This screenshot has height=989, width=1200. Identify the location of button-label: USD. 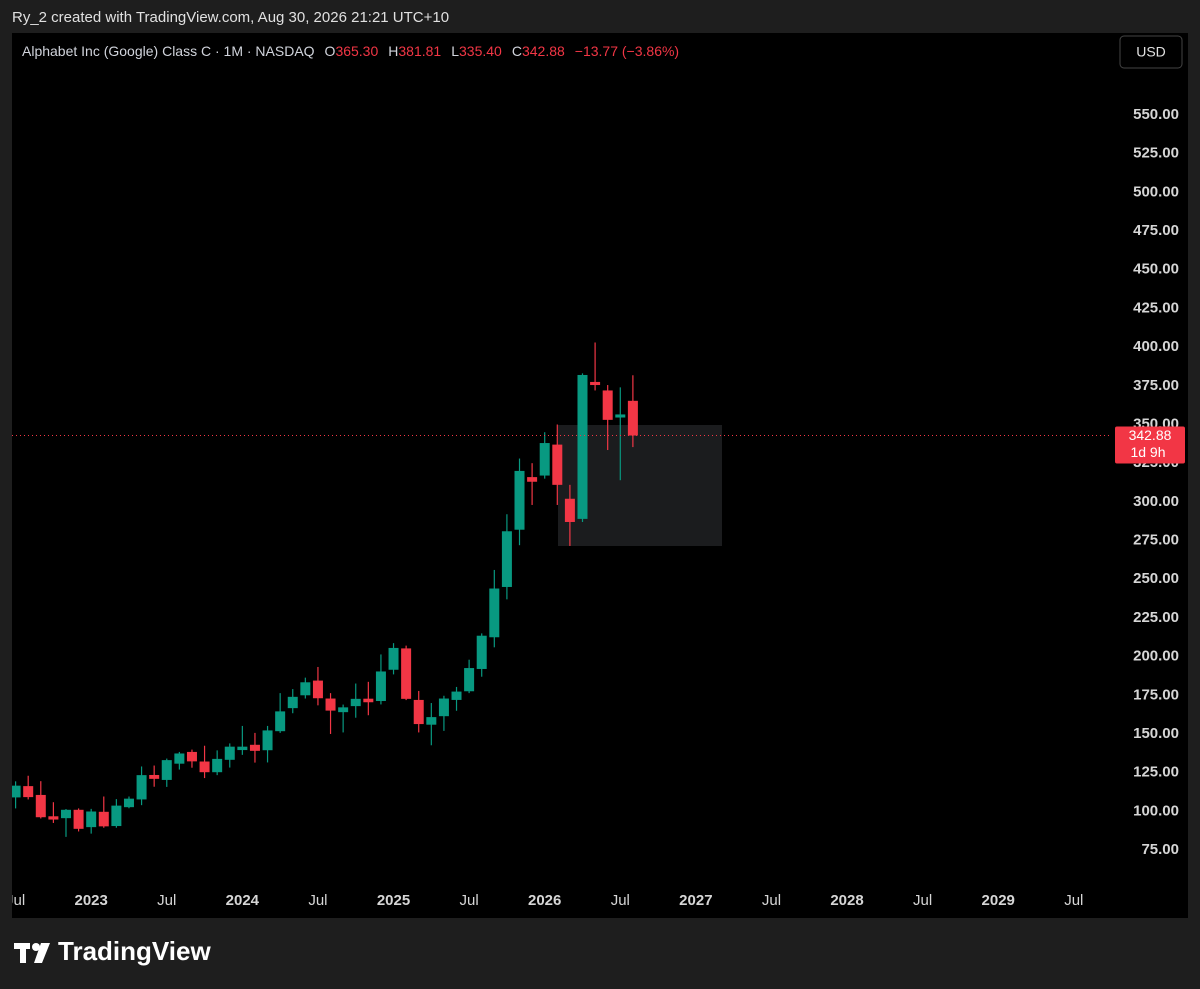
(1151, 52).